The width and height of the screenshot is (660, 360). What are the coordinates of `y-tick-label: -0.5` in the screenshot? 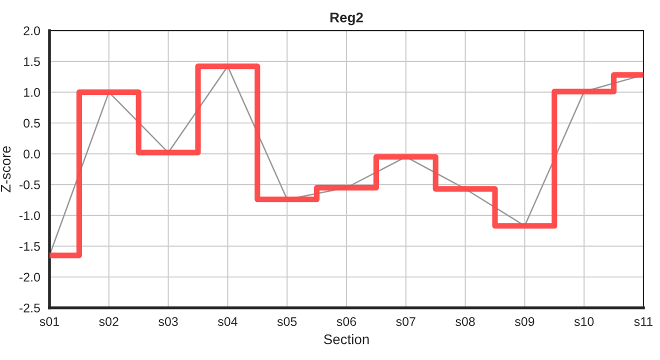 It's located at (29, 185).